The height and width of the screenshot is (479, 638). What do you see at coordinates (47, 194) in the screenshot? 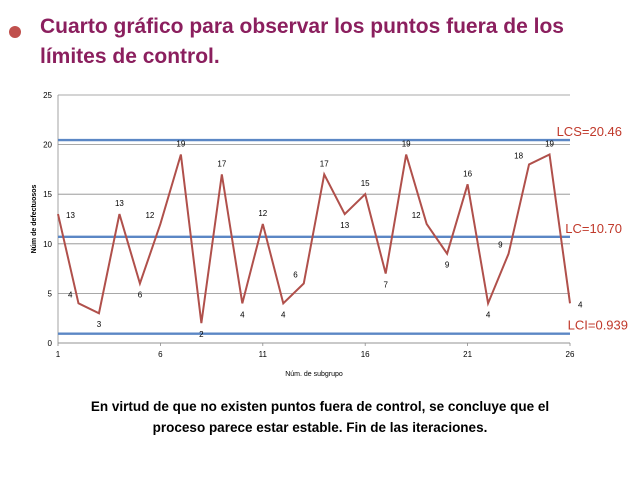
I see `y-tick-label: 15` at bounding box center [47, 194].